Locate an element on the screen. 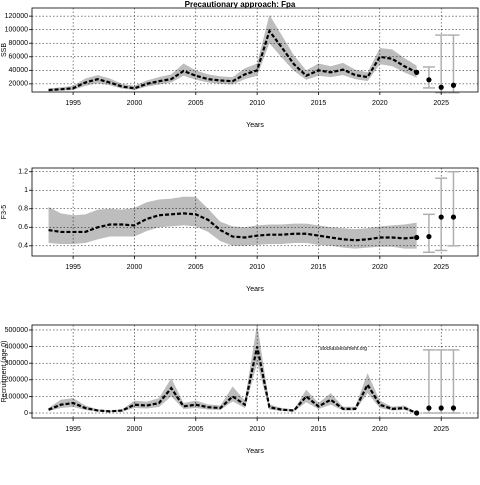  y-tick-label: 120000 is located at coordinates (16, 16).